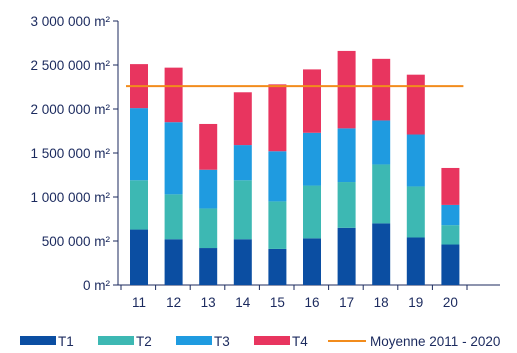  I want to click on x-tick-label: 12, so click(173, 302).